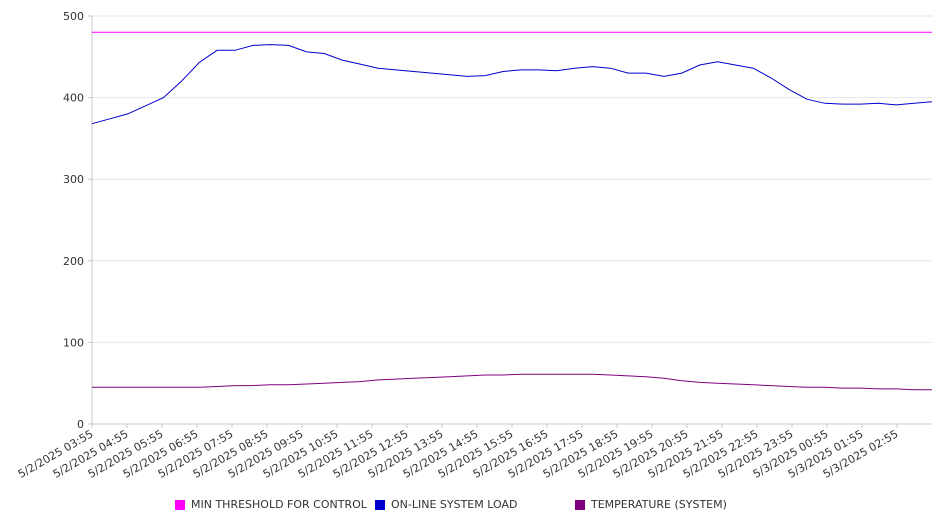 This screenshot has height=526, width=946. Describe the element at coordinates (580, 504) in the screenshot. I see `legend-swatch-temperature` at that location.